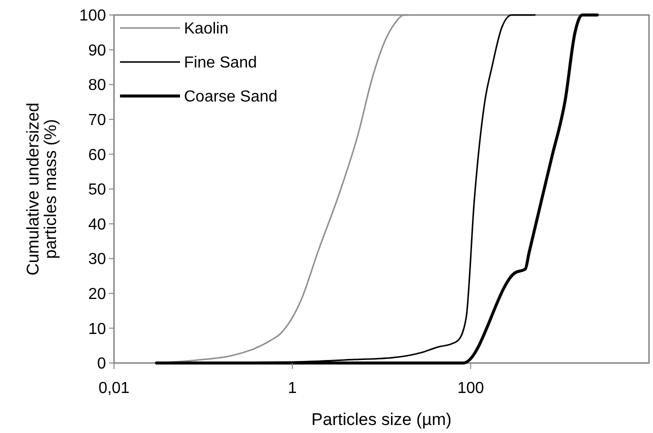 This screenshot has height=433, width=653. What do you see at coordinates (41, 189) in the screenshot?
I see `y-axis-title: Cumulative undersized particles mass (%)` at bounding box center [41, 189].